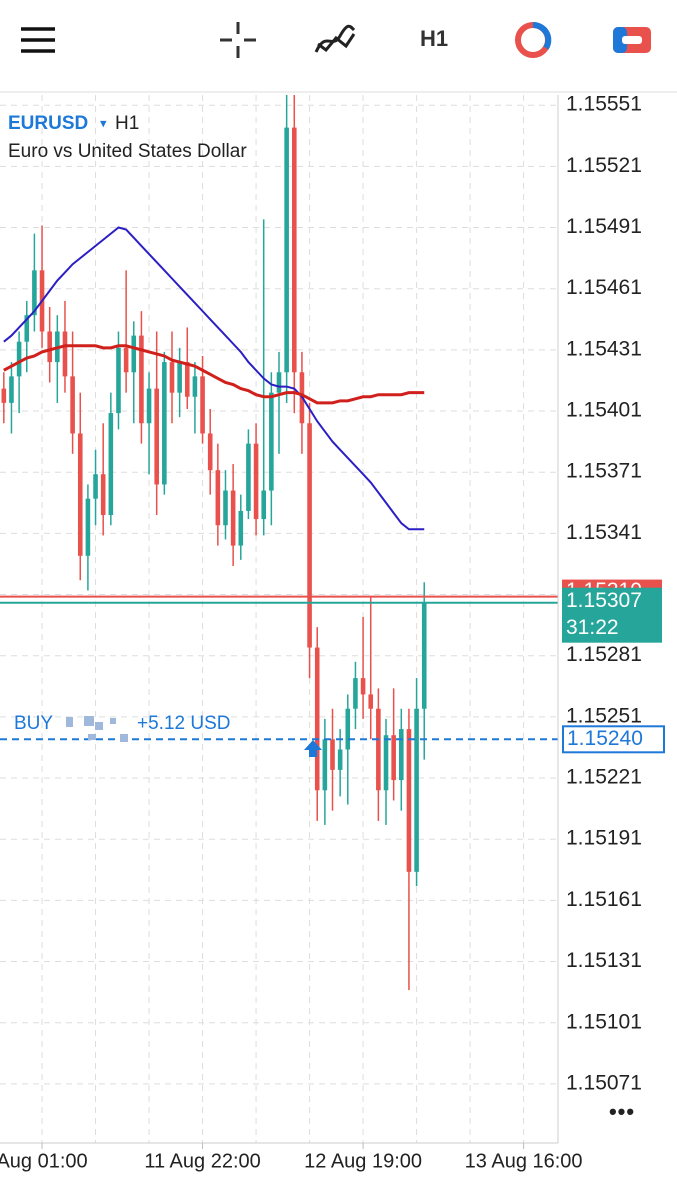 The width and height of the screenshot is (677, 1200). I want to click on y-tick-label: 1.15371, so click(604, 471).